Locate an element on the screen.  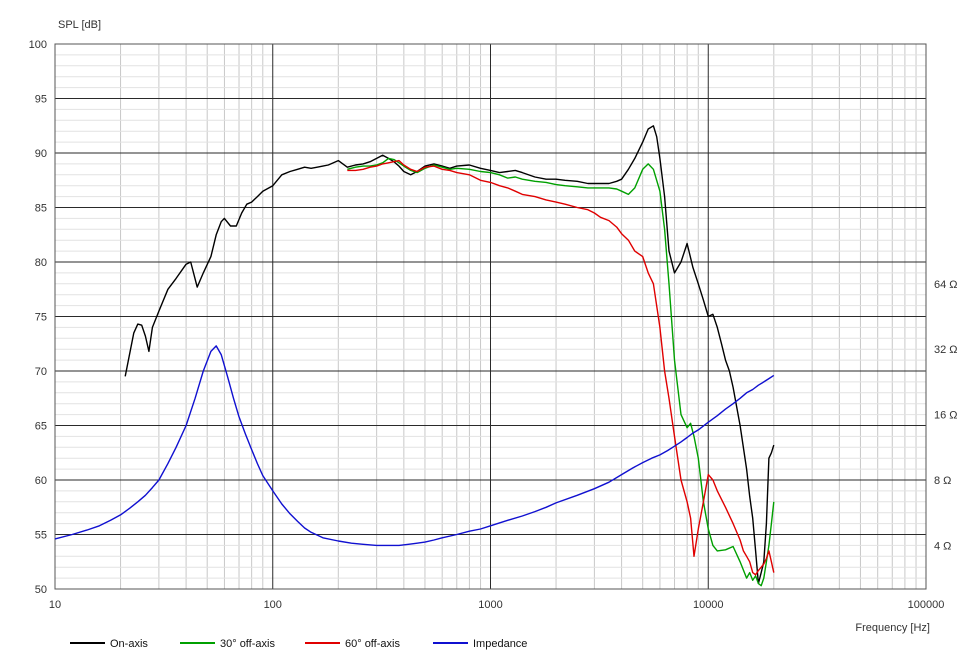
legend-label: 30° off-axis is located at coordinates (247, 644).